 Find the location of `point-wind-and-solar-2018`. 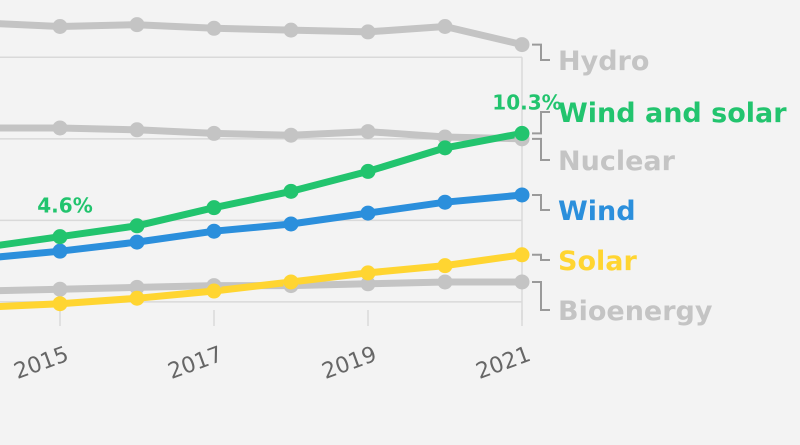

point-wind-and-solar-2018 is located at coordinates (291, 191).